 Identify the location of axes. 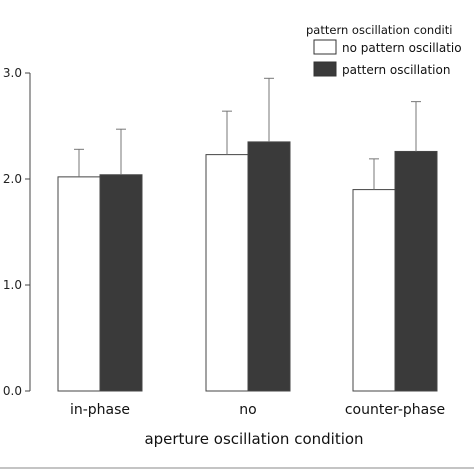
(28, 232).